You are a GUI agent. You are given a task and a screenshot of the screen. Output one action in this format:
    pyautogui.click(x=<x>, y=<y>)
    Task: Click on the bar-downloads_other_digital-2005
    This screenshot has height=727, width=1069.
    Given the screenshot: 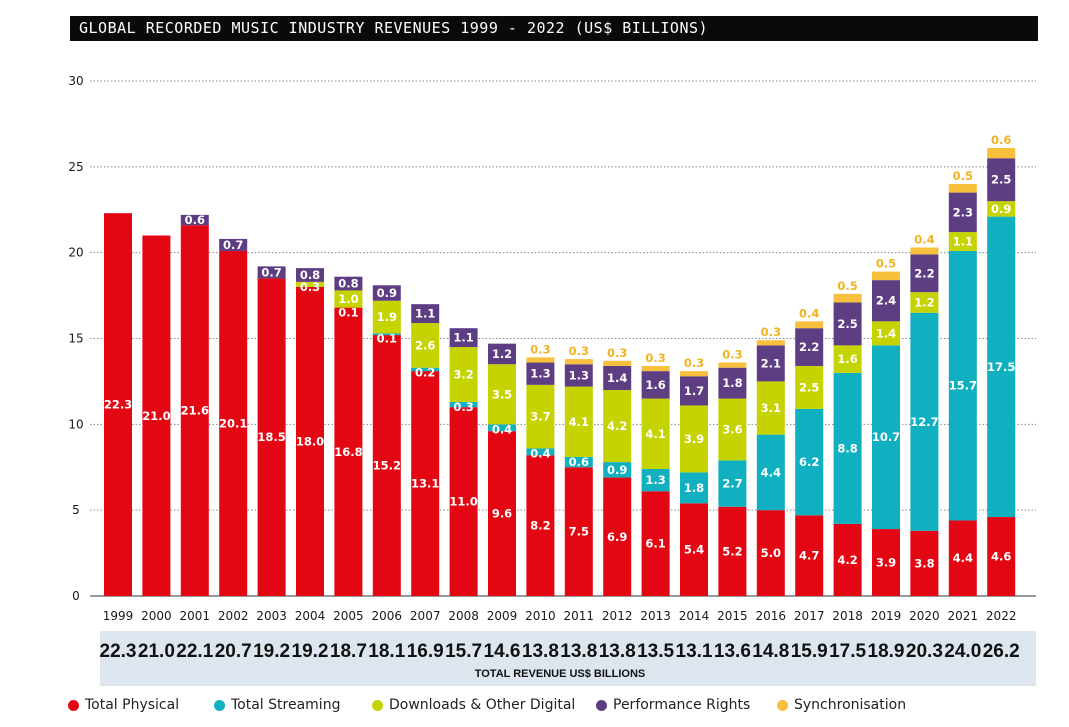 What is the action you would take?
    pyautogui.click(x=348, y=299)
    